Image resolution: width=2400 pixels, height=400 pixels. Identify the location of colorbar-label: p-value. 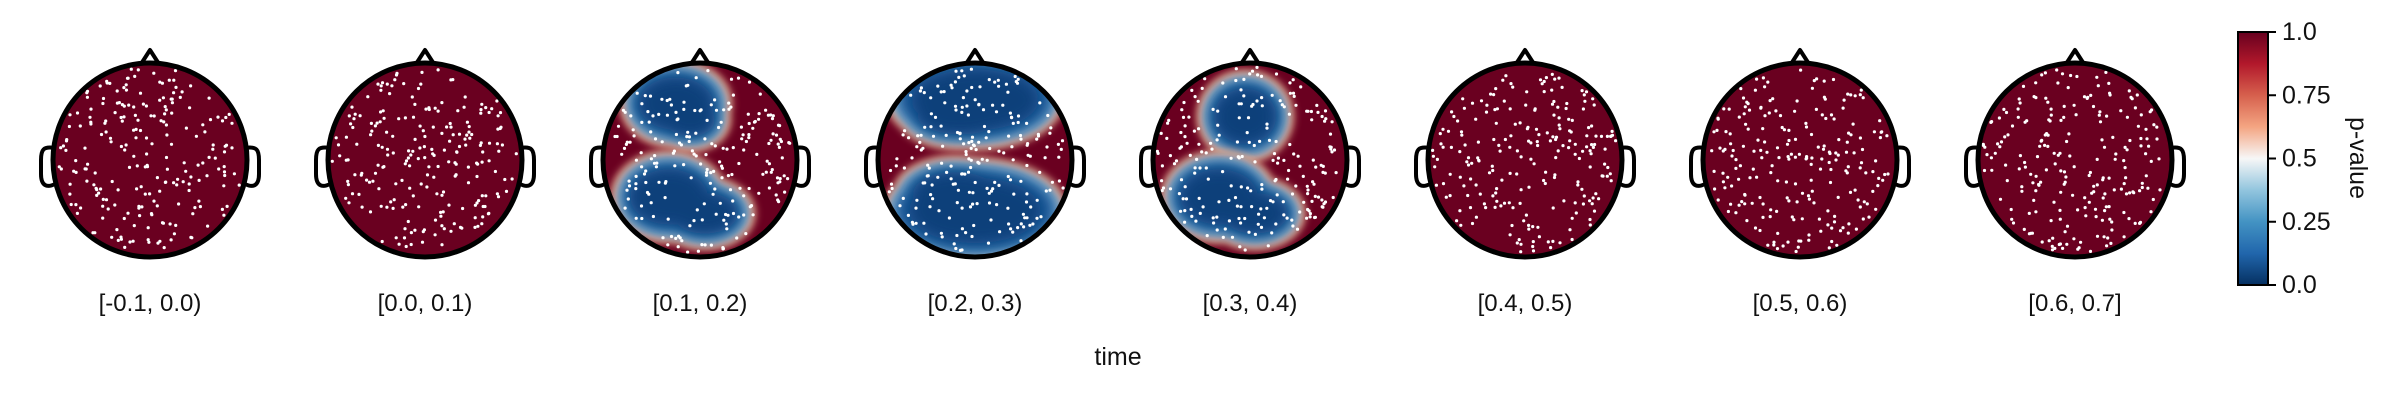
(2358, 158).